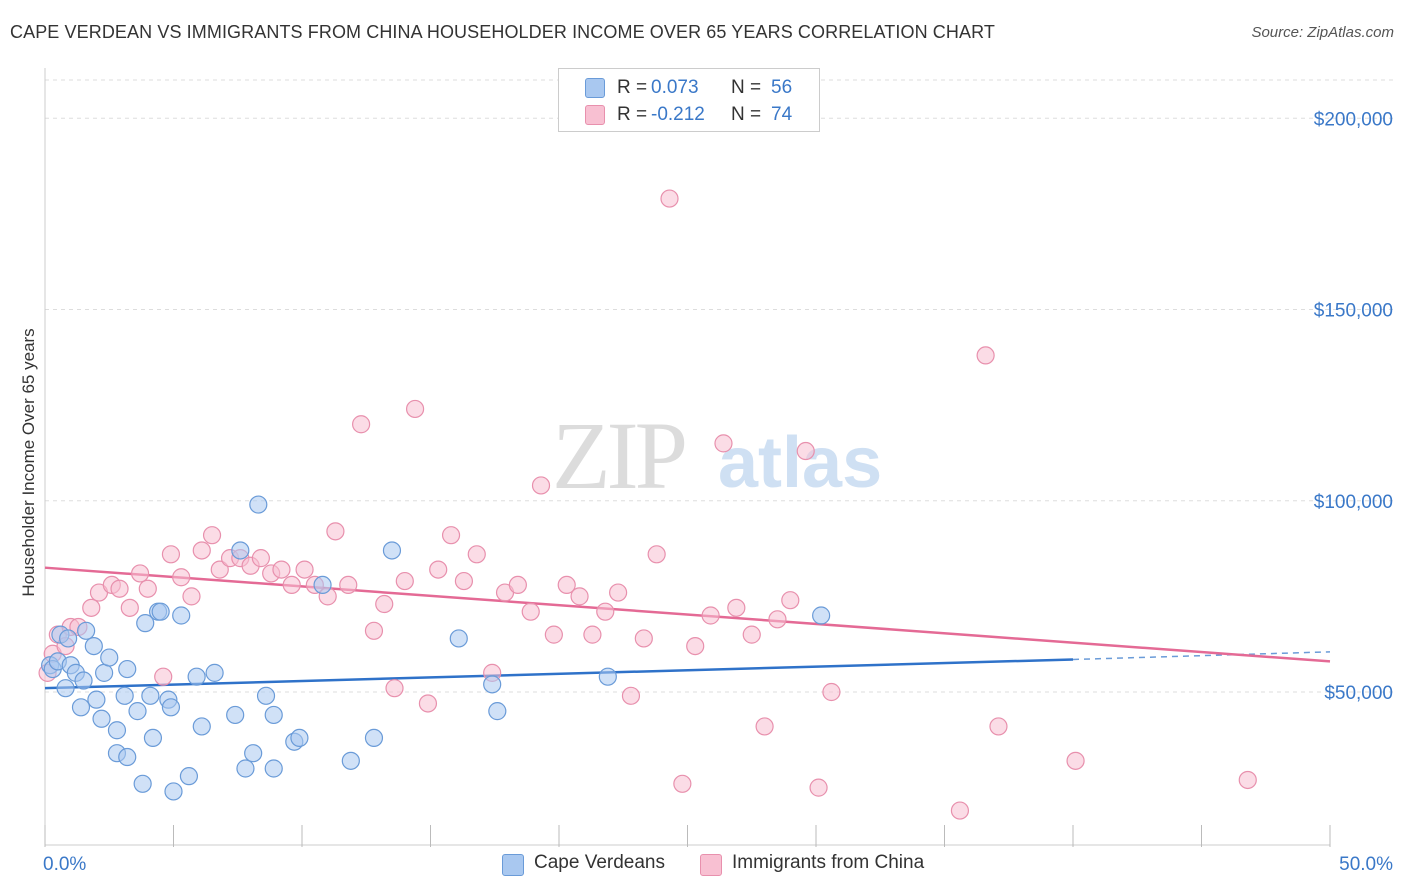 This screenshot has height=892, width=1406. What do you see at coordinates (711, 865) in the screenshot?
I see `bottom-legend-swatch-pink` at bounding box center [711, 865].